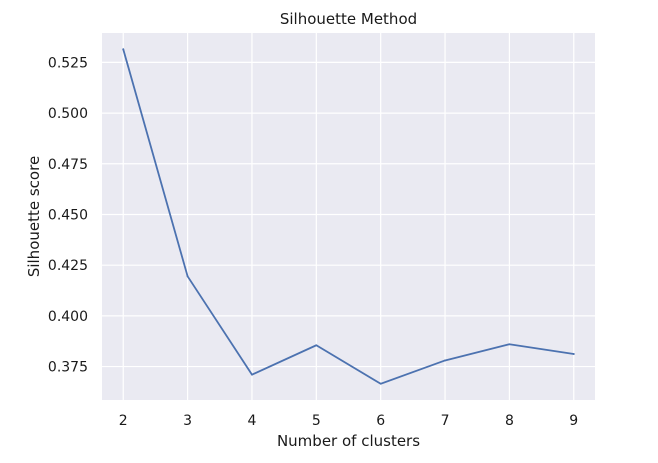 The image size is (658, 463). Describe the element at coordinates (68, 317) in the screenshot. I see `y-tick-label: 0.400` at that location.